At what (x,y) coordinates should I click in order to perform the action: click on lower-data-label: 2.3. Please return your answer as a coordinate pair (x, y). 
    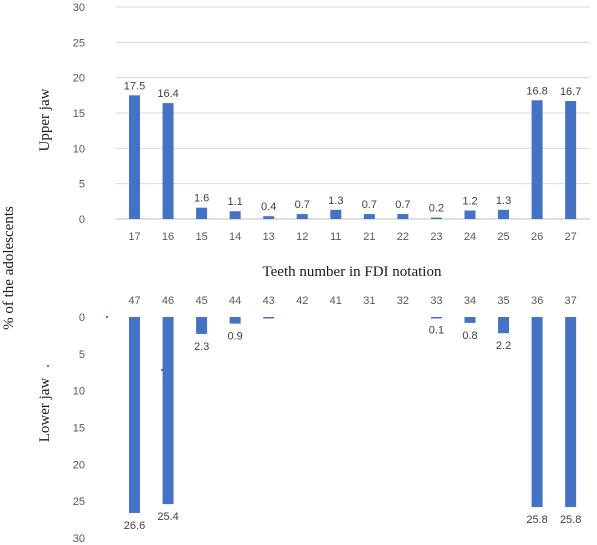
    Looking at the image, I should click on (201, 347).